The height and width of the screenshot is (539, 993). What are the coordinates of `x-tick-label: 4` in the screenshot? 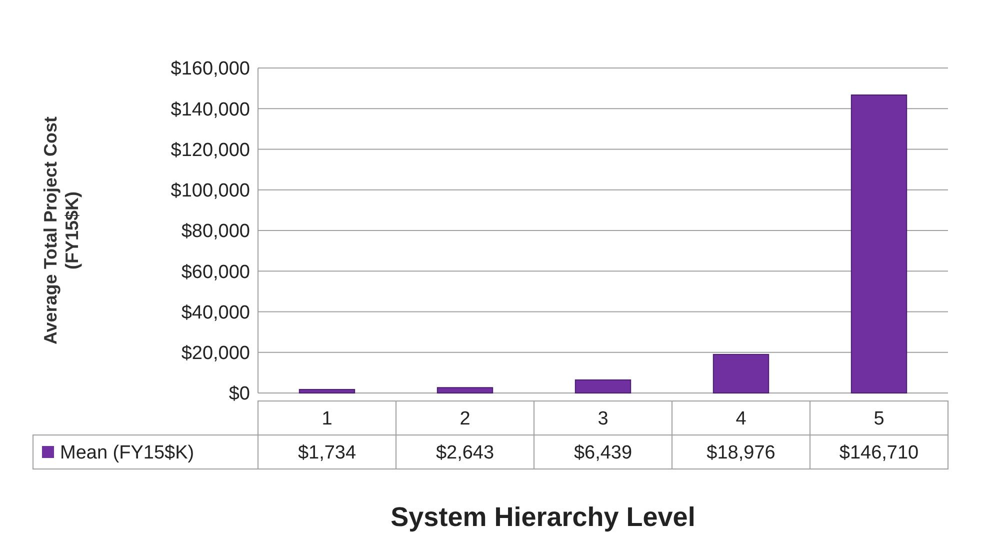 It's located at (741, 419).